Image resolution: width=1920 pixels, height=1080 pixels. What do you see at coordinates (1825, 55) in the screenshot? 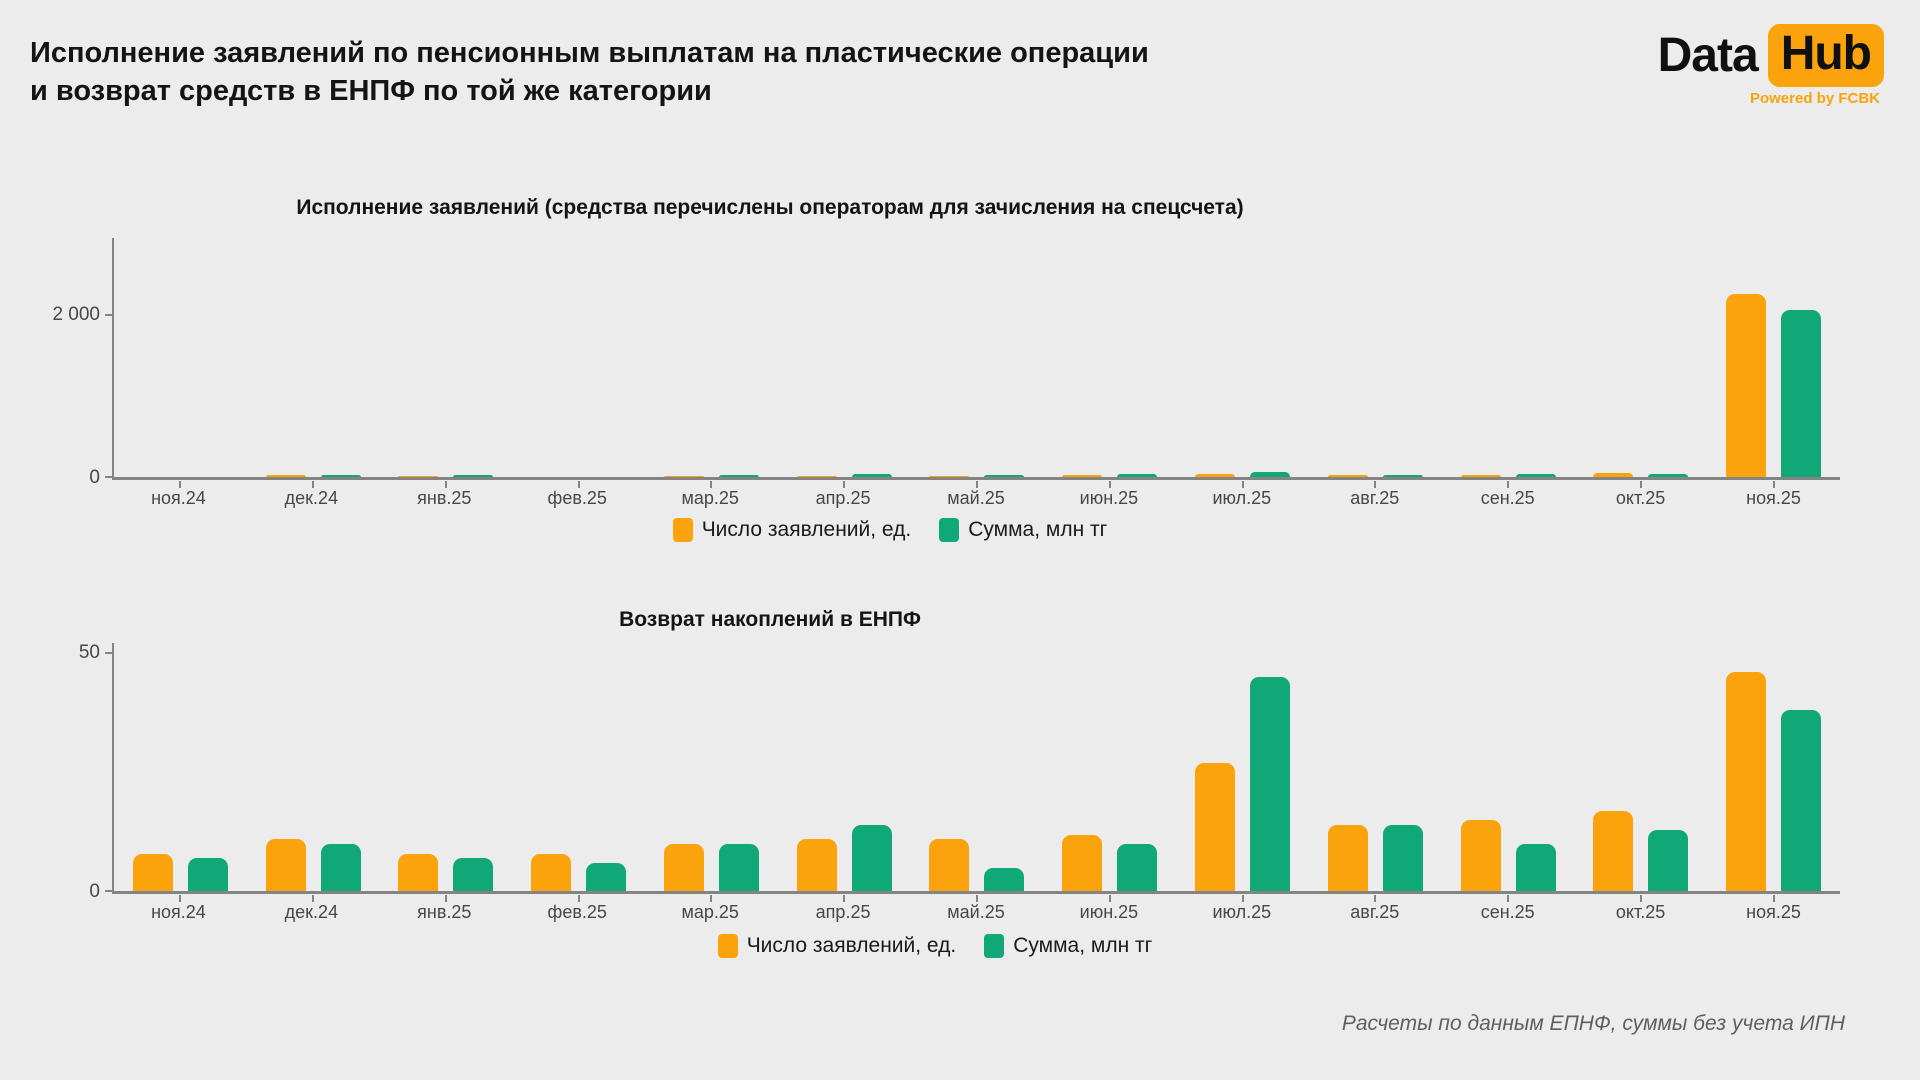
I see `logo-hub-badge: Hub` at bounding box center [1825, 55].